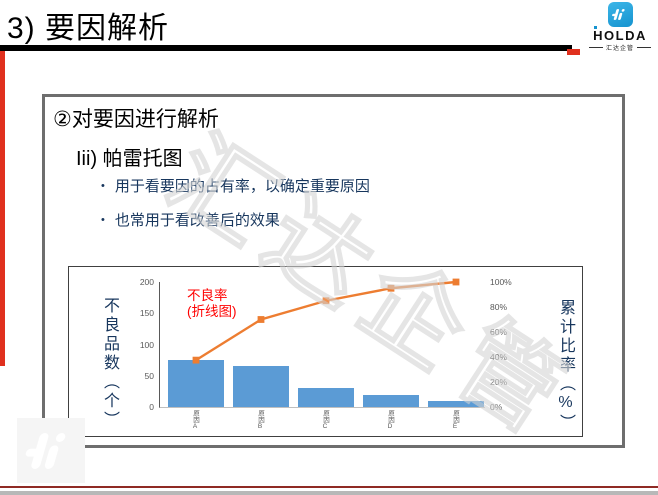  Describe the element at coordinates (565, 366) in the screenshot. I see `right-axis-title: 累计比率︵%︶` at that location.